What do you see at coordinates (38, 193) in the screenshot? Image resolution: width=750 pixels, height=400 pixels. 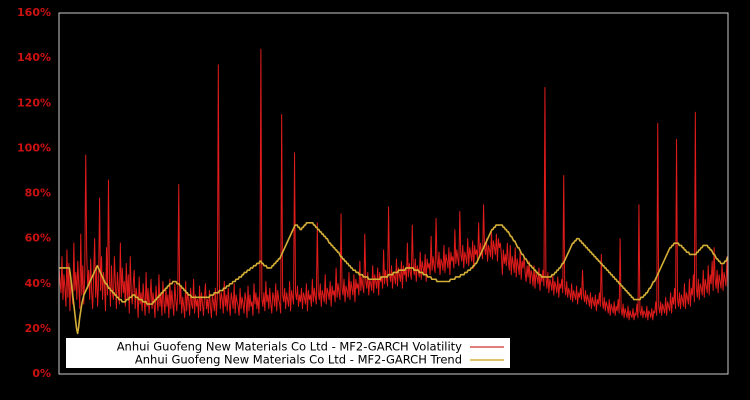 I see `y-axis-tick-label: 80%` at bounding box center [38, 193].